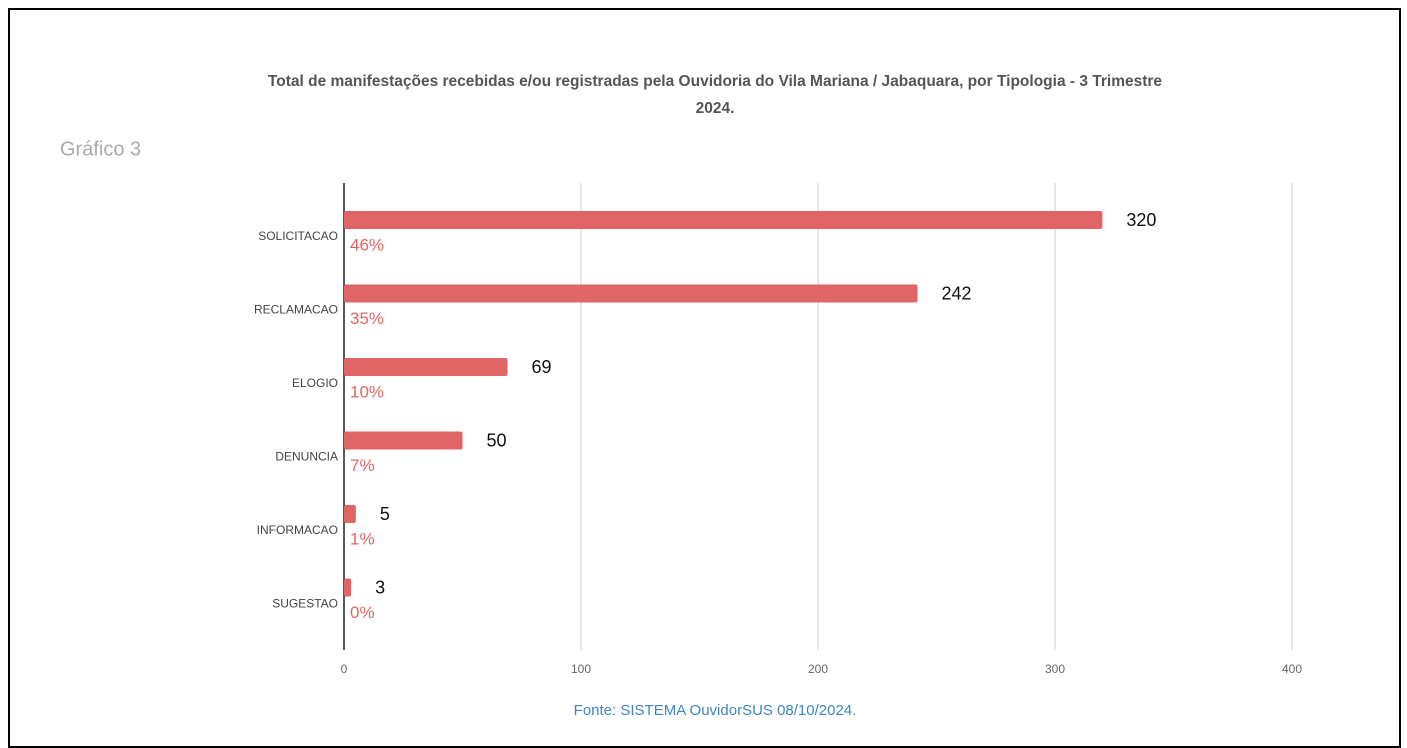 The height and width of the screenshot is (748, 1407). I want to click on value-label: 320, so click(1141, 220).